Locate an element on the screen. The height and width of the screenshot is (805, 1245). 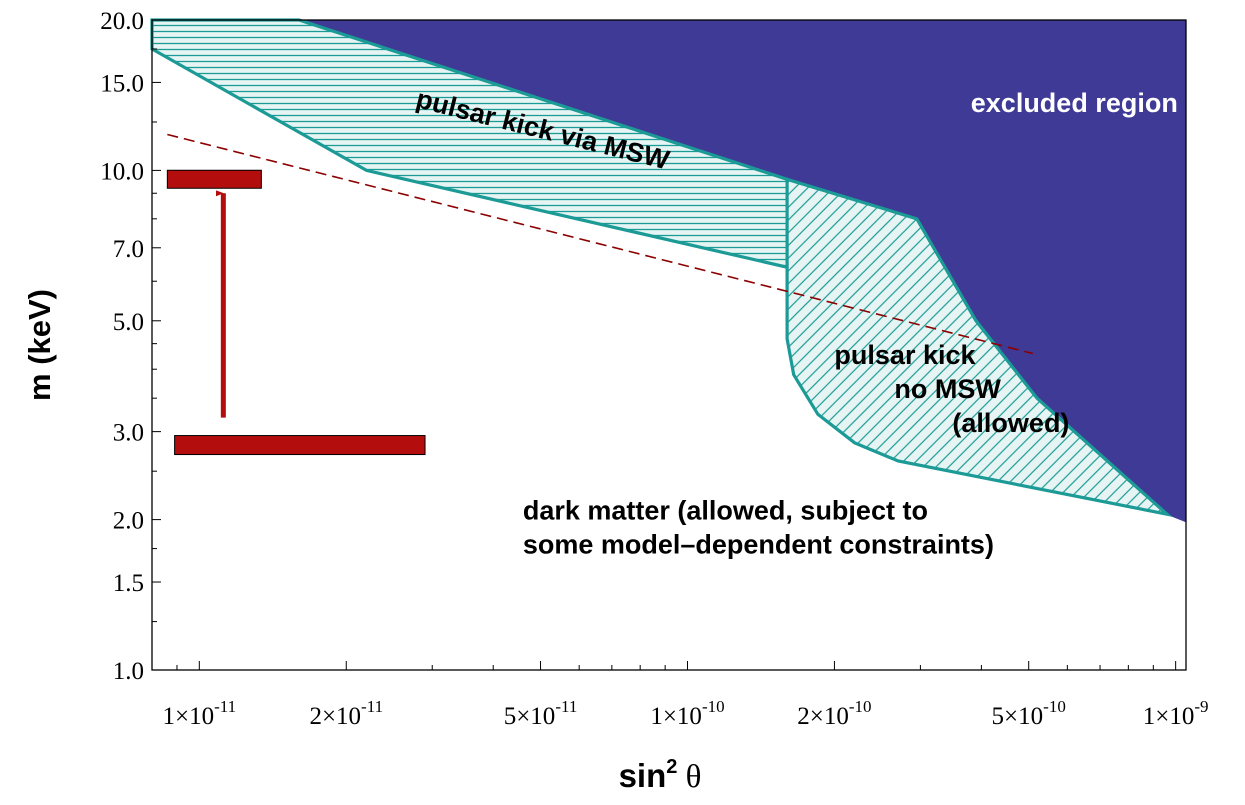
y-axis-title: m (keV) is located at coordinates (39, 345).